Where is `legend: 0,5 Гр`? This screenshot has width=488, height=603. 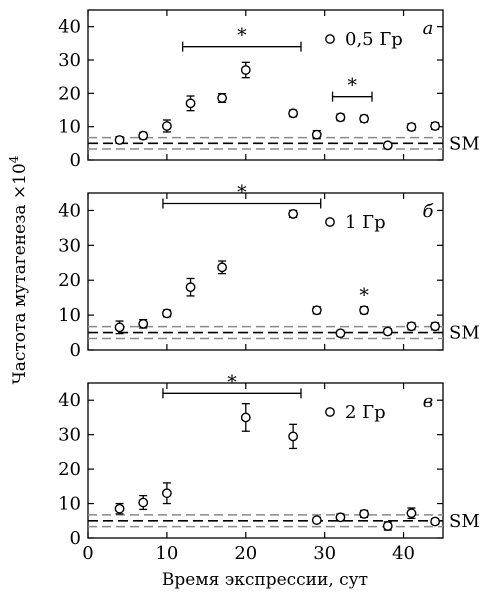 legend: 0,5 Гр is located at coordinates (364, 39).